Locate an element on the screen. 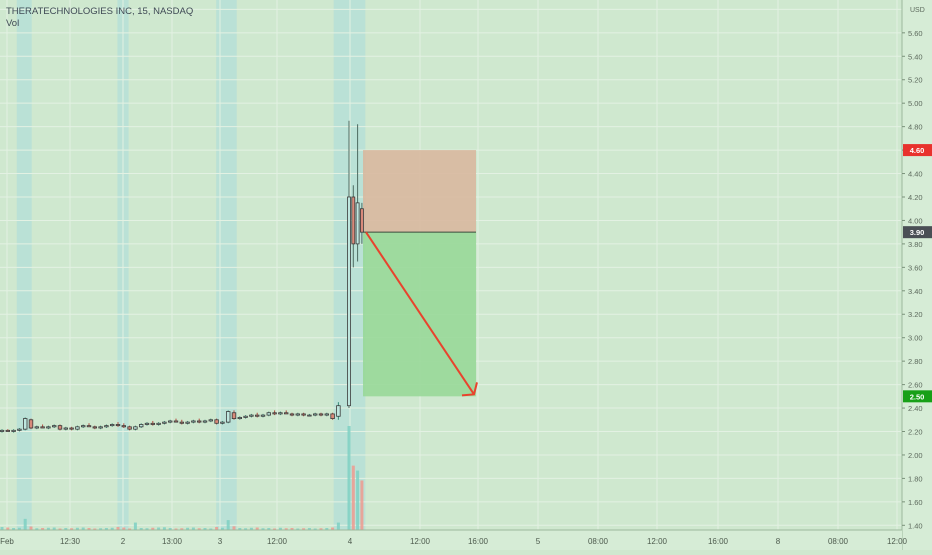 Image resolution: width=932 pixels, height=555 pixels. price-label-text: 4.60 is located at coordinates (917, 150).